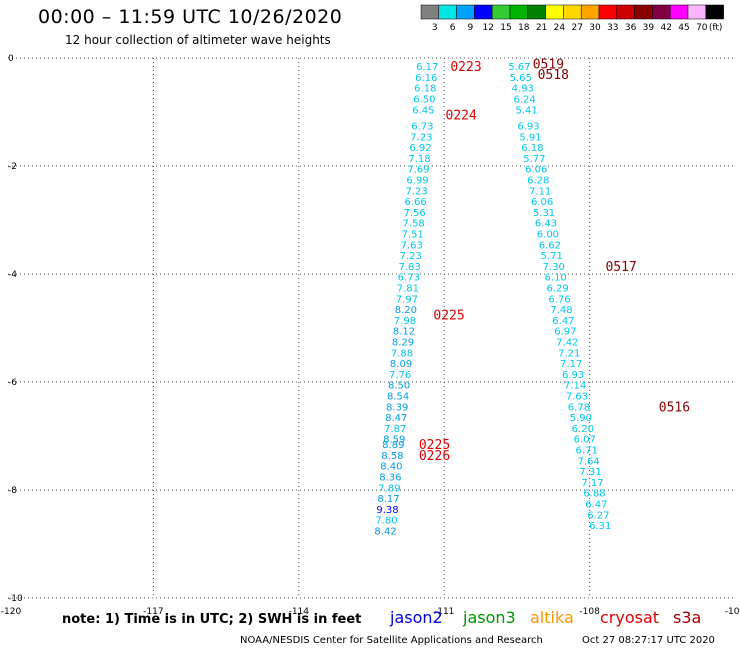 The width and height of the screenshot is (740, 650). What do you see at coordinates (683, 28) in the screenshot?
I see `legend-tick-label: 45` at bounding box center [683, 28].